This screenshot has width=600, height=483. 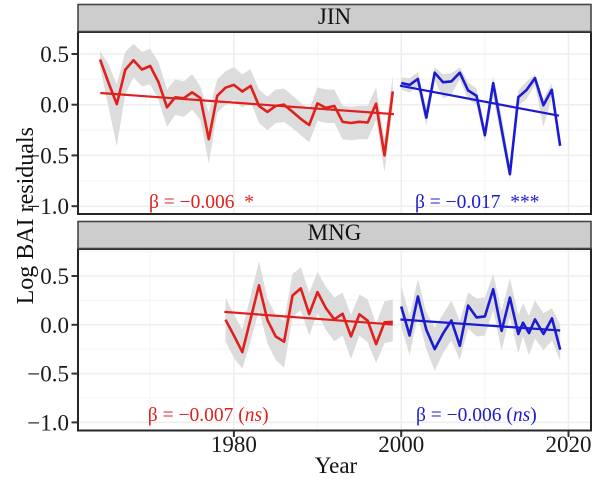 What do you see at coordinates (335, 16) in the screenshot?
I see `svg-text: JIN` at bounding box center [335, 16].